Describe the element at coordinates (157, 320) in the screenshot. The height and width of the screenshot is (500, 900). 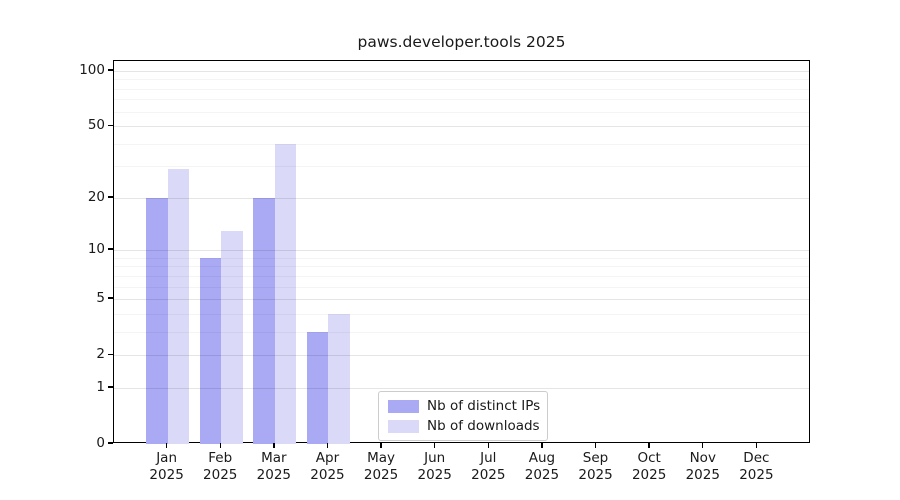
I see `bar-distinct-ips-jan` at that location.